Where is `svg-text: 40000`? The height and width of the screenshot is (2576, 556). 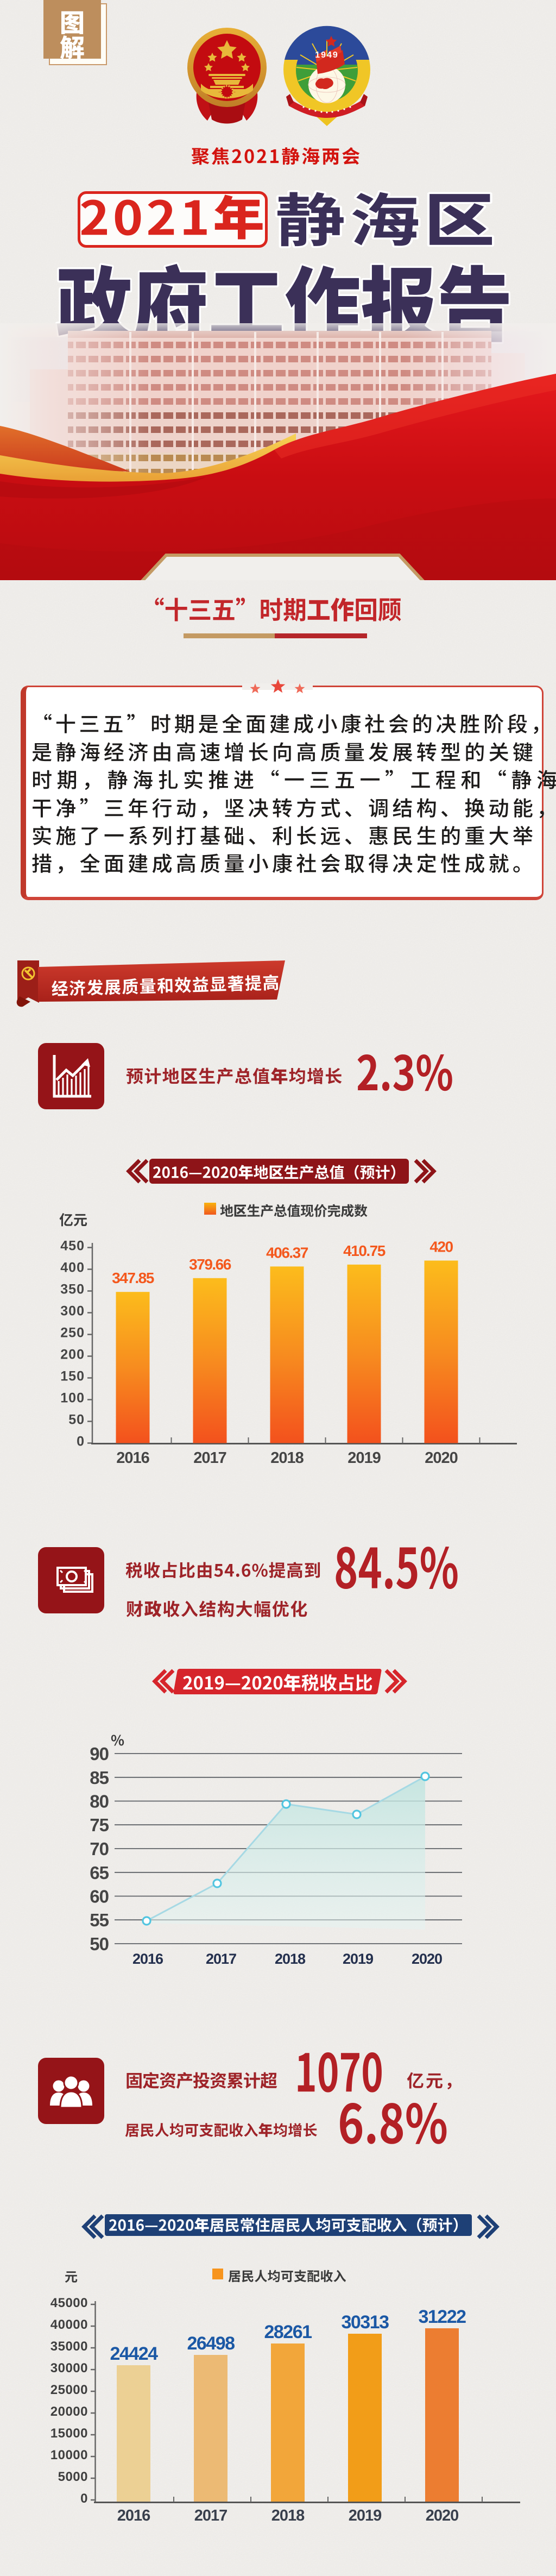
svg-text: 40000 is located at coordinates (69, 2324).